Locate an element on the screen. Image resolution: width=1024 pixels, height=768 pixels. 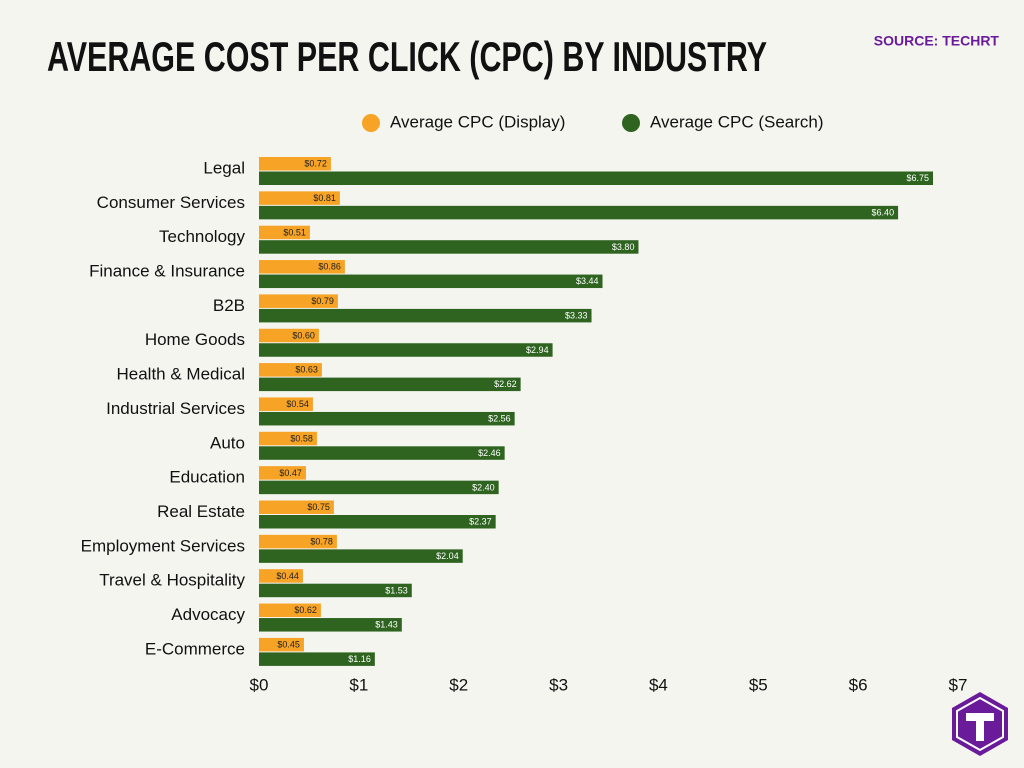
value-label: $2.04 is located at coordinates (447, 556).